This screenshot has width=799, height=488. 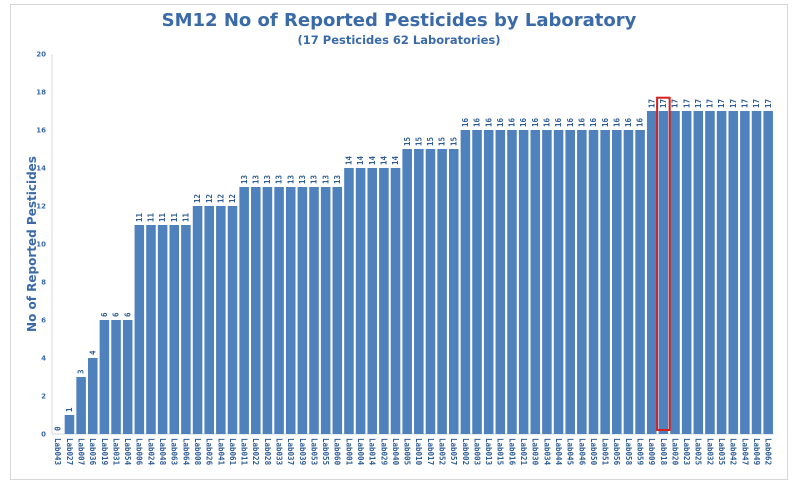 I want to click on data-label: 0, so click(x=57, y=428).